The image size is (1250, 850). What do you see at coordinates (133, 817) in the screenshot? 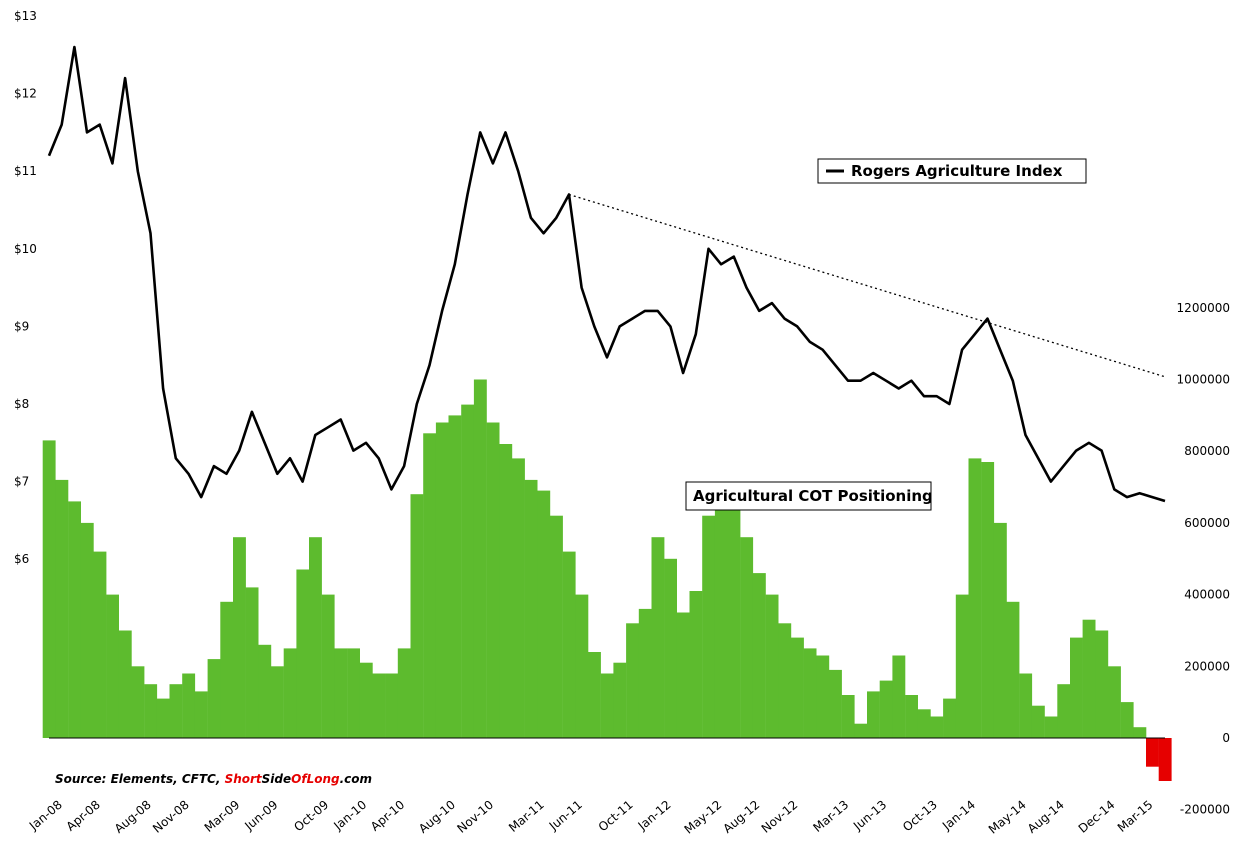
I see `x-axis-tick-label: Aug-08` at bounding box center [133, 817].